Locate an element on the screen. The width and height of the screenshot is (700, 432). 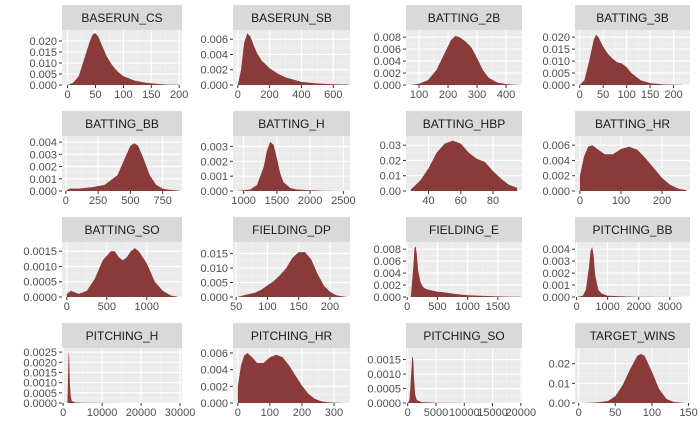
x-tick-label: 3000 is located at coordinates (670, 307).